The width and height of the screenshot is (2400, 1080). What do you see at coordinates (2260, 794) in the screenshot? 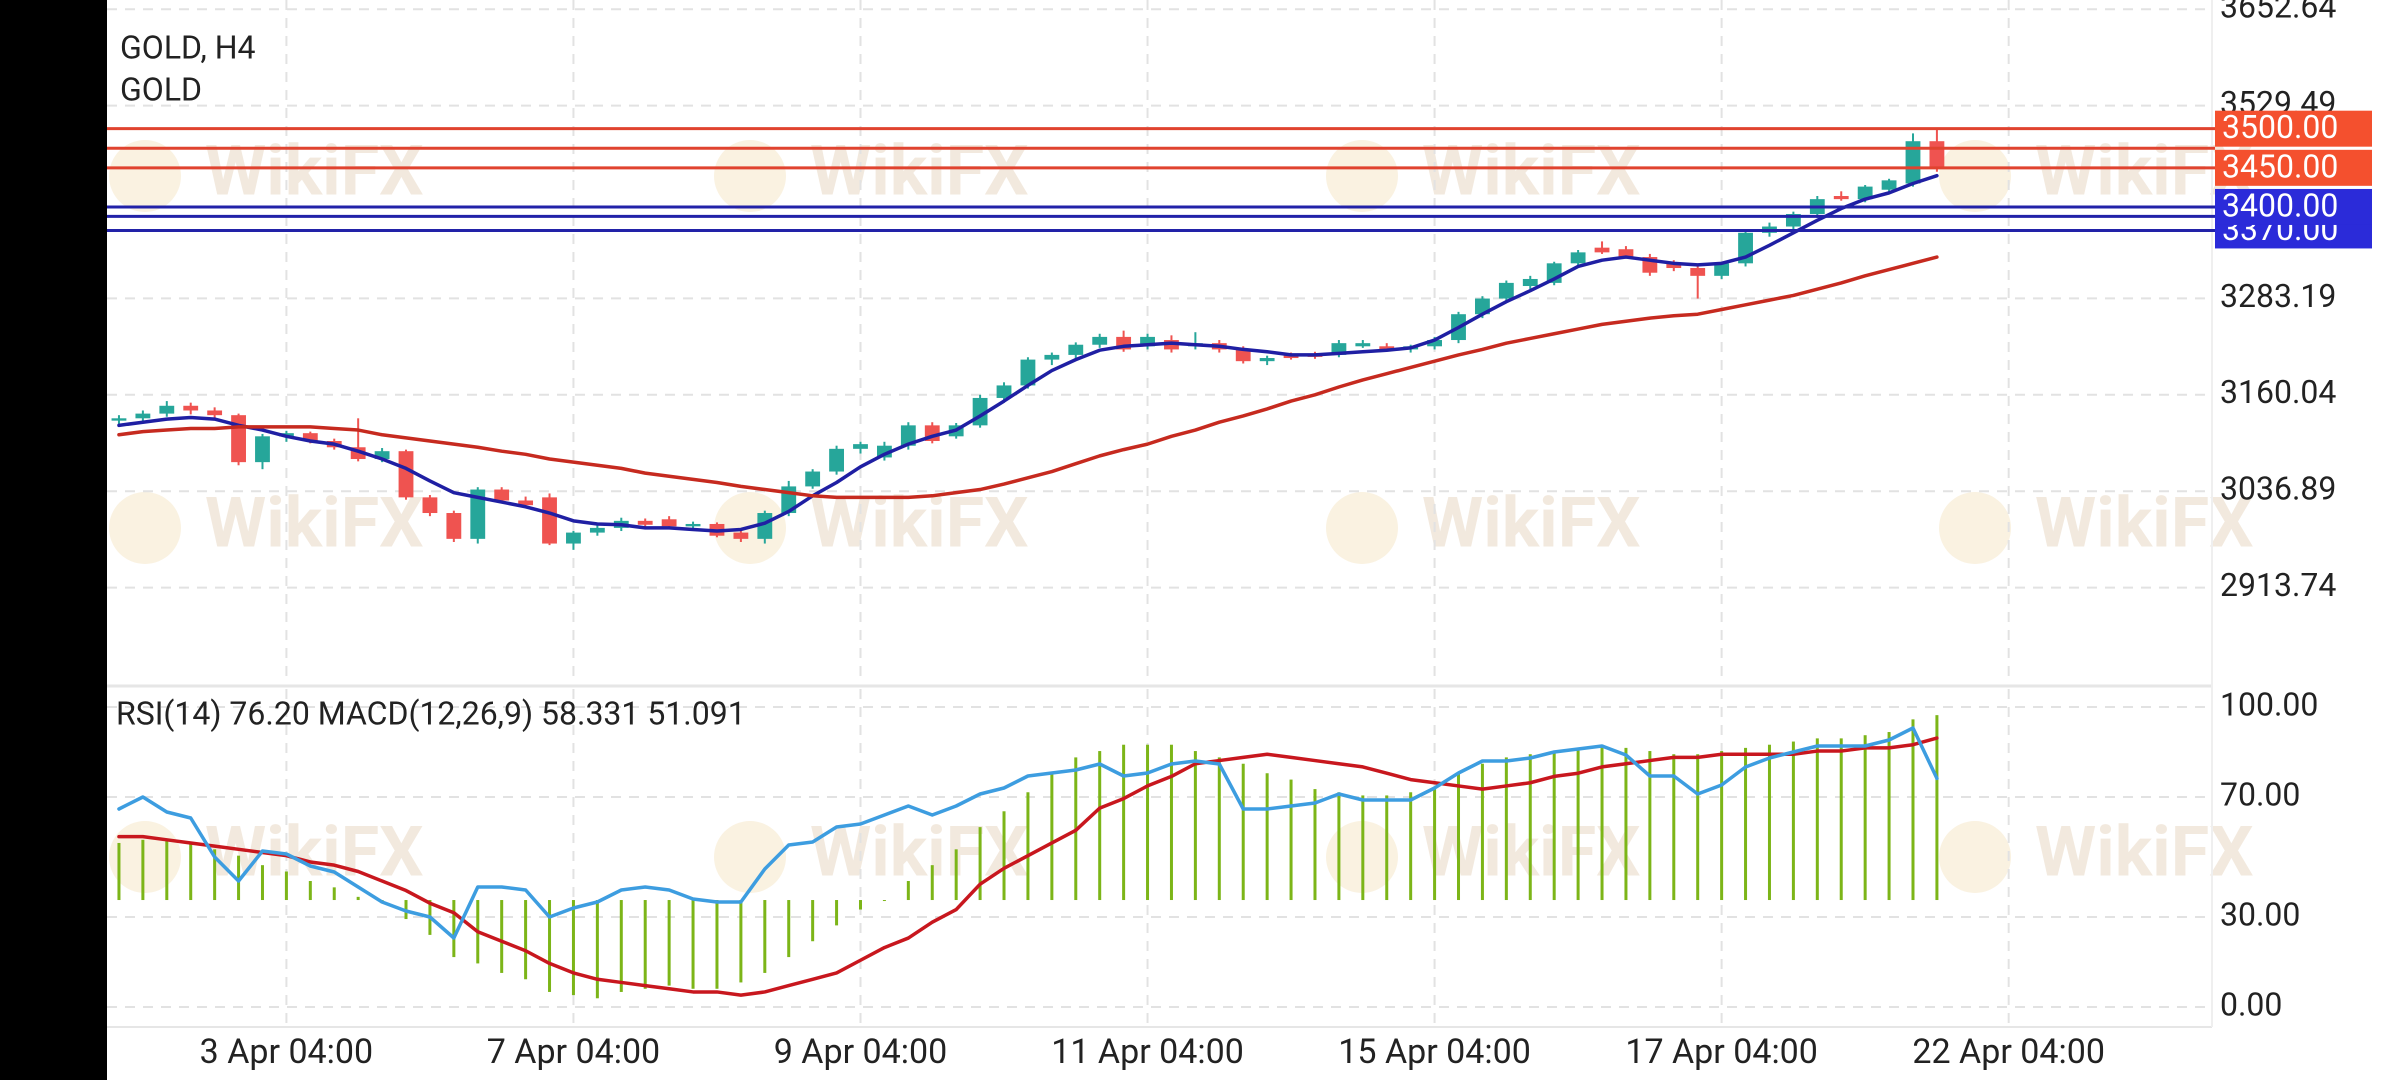
I see `y-tick-label: 70.00` at bounding box center [2260, 794].